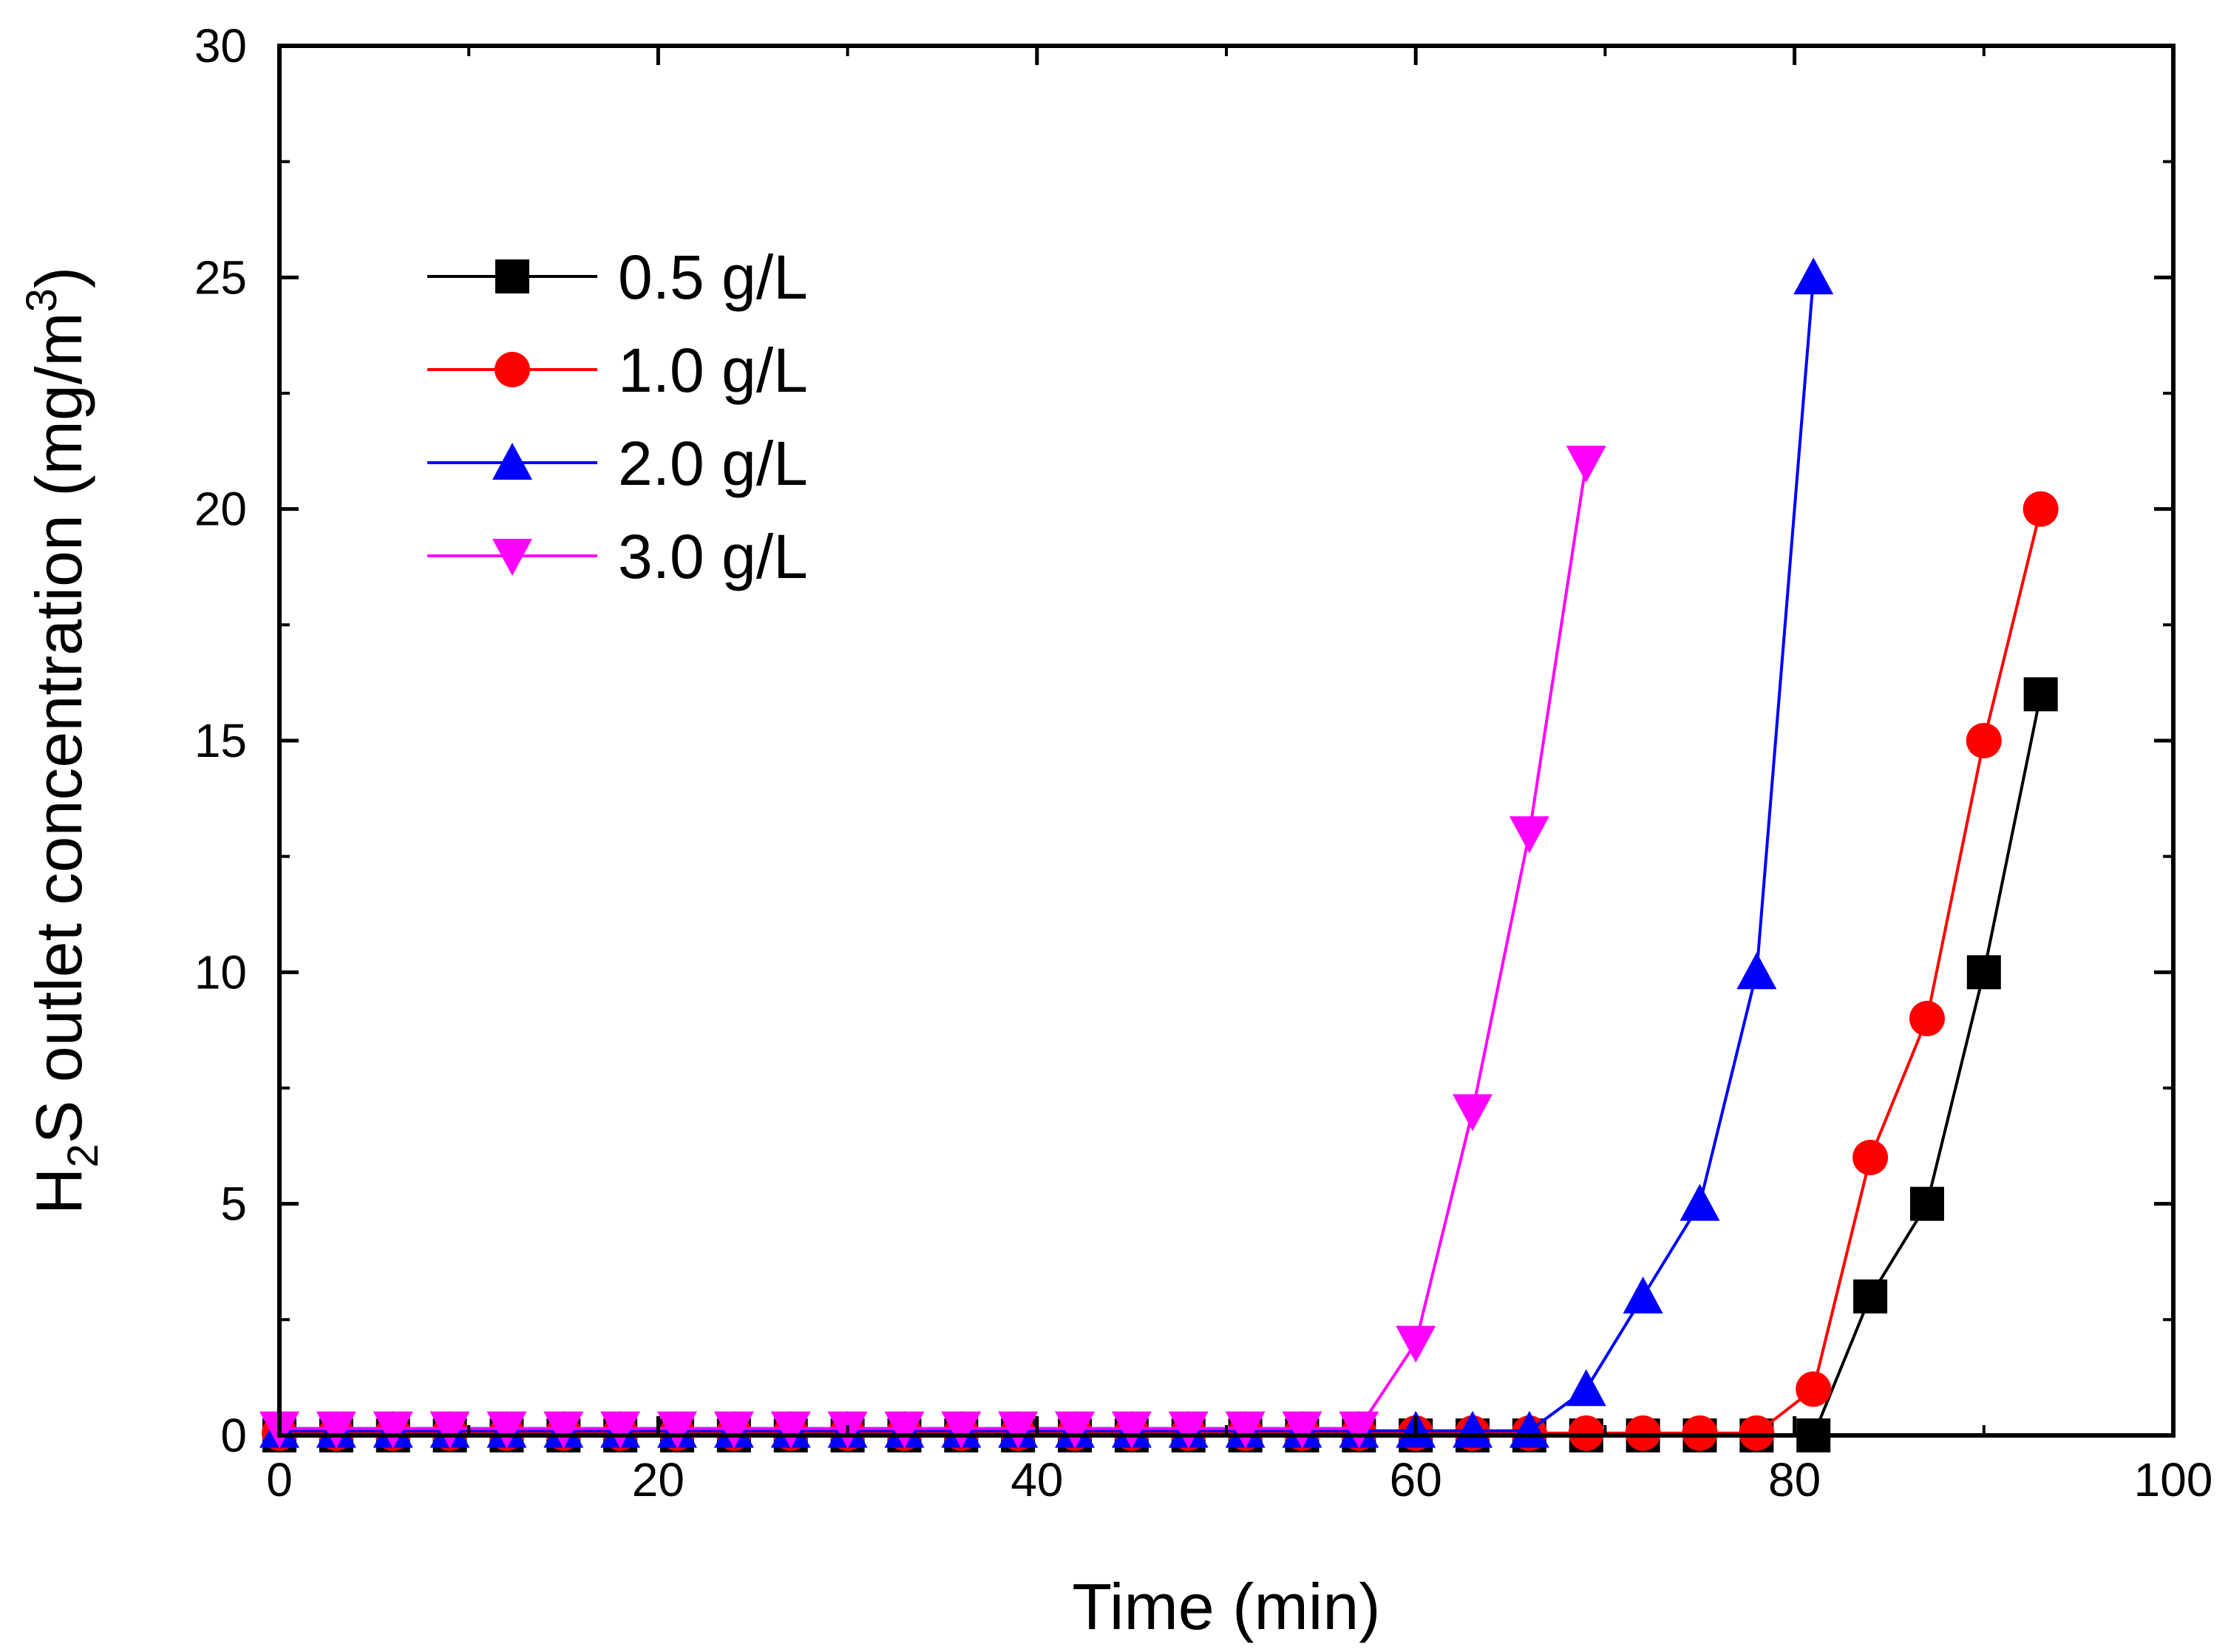 The width and height of the screenshot is (2228, 1652). What do you see at coordinates (617, 416) in the screenshot?
I see `legend: 0.5 g/L 1.0 g/L 2.0 g/L 3.0 g/L` at bounding box center [617, 416].